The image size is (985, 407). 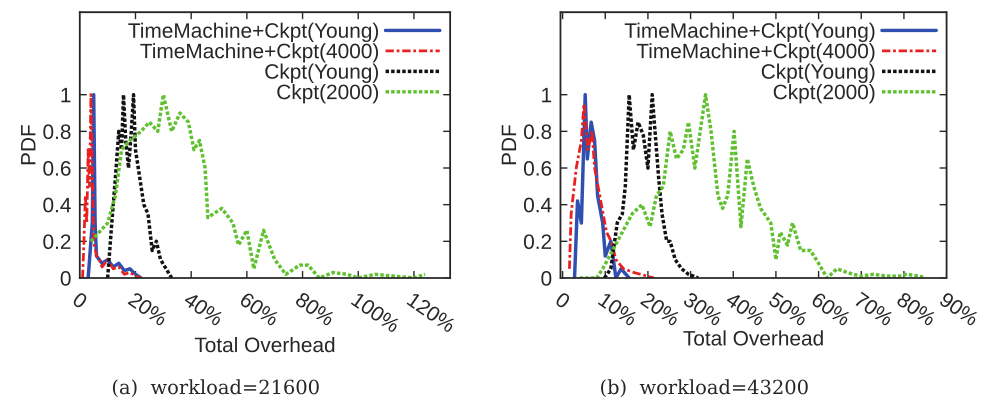 I want to click on x-tick-label: 10%, so click(x=618, y=309).